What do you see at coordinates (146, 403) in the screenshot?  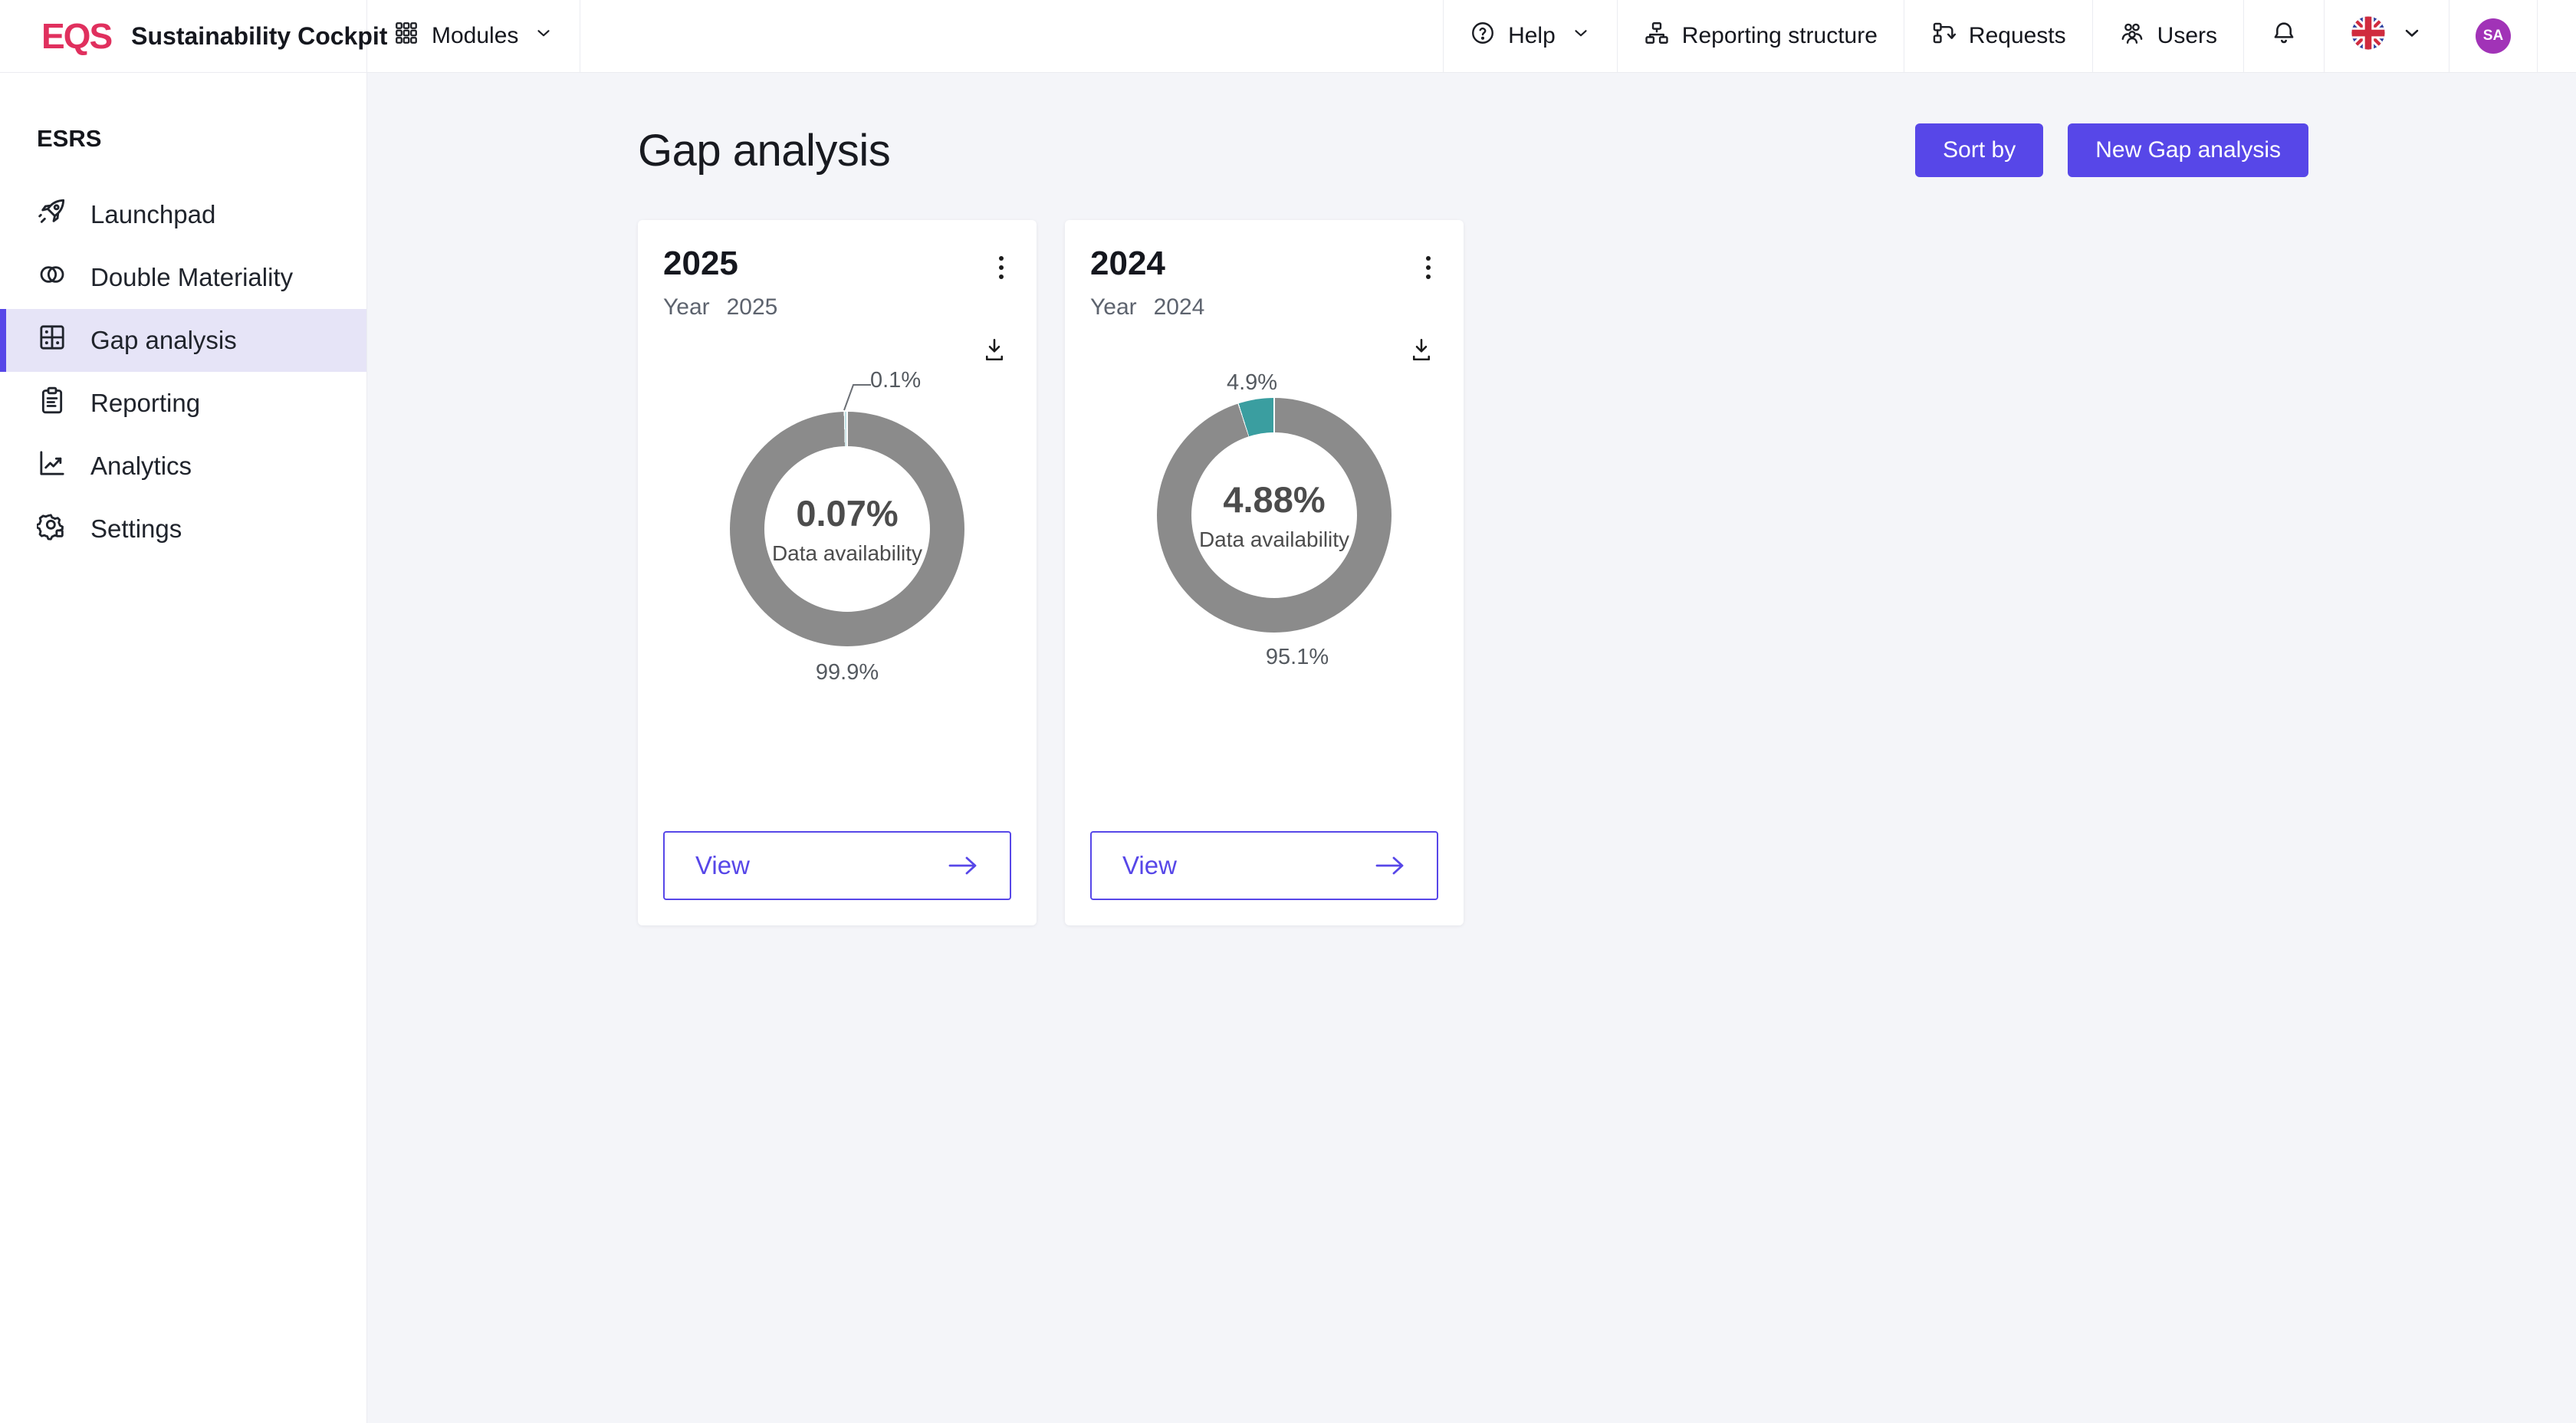 I see `sidebar-item-label: Reporting` at bounding box center [146, 403].